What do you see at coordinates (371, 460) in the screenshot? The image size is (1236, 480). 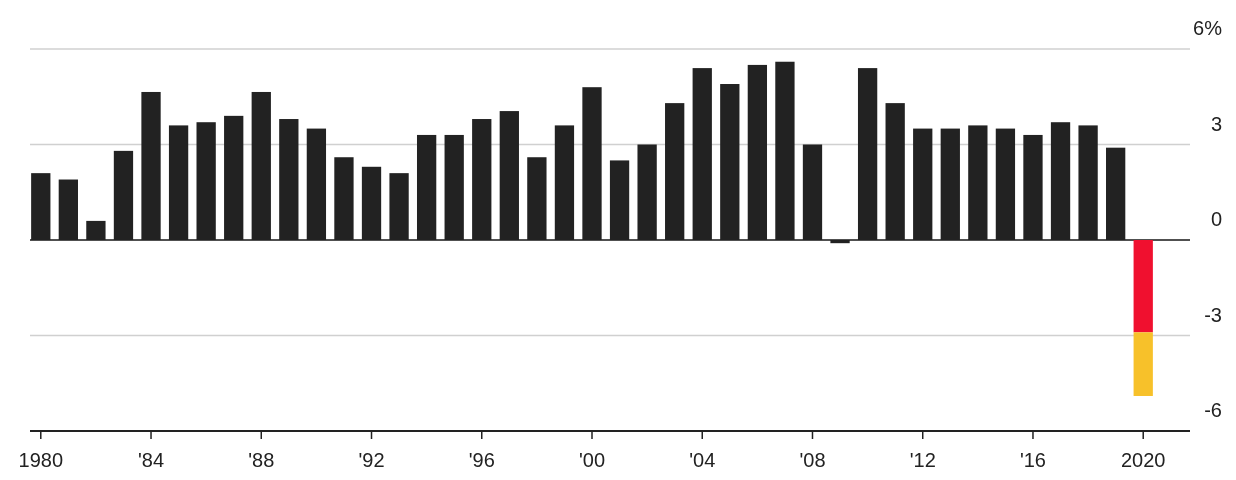 I see `x-tick-label: '92` at bounding box center [371, 460].